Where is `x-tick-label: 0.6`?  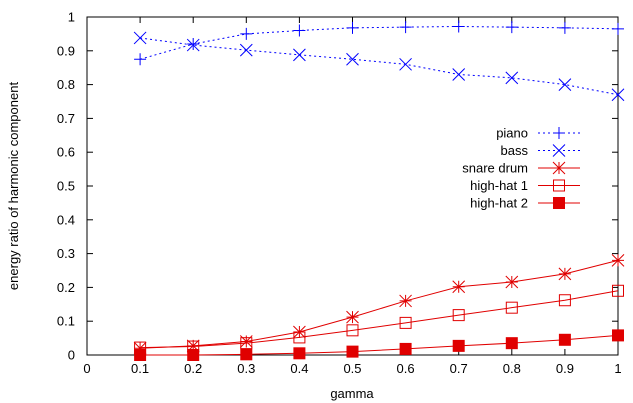
x-tick-label: 0.6 is located at coordinates (406, 368).